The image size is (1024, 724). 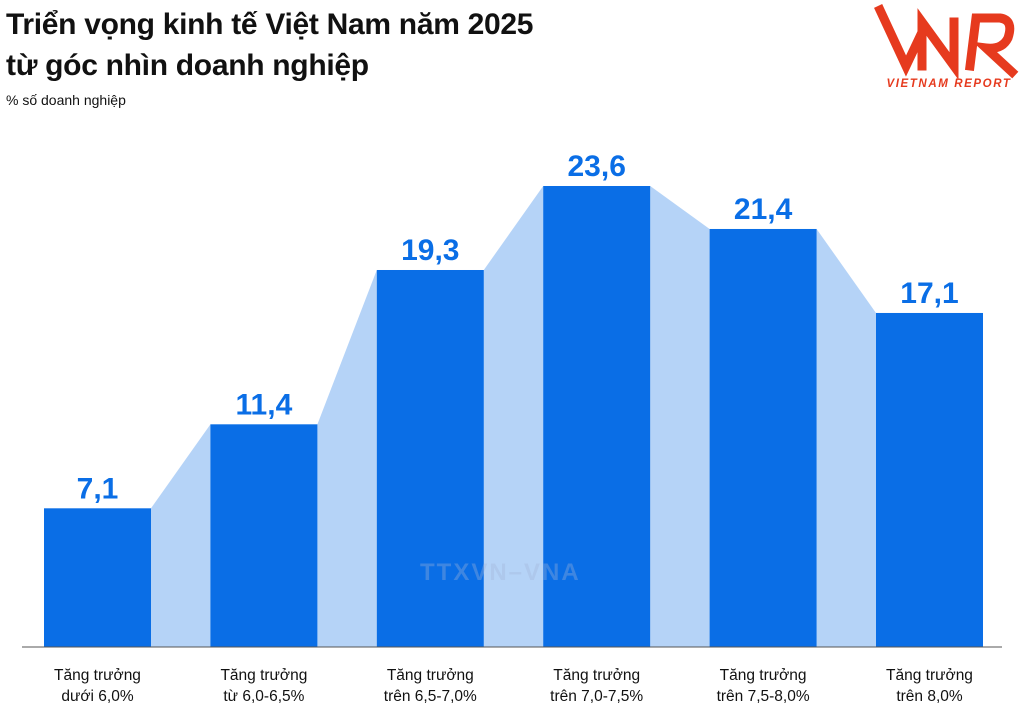 What do you see at coordinates (66, 100) in the screenshot?
I see `unit-label: % số doanh nghiệp` at bounding box center [66, 100].